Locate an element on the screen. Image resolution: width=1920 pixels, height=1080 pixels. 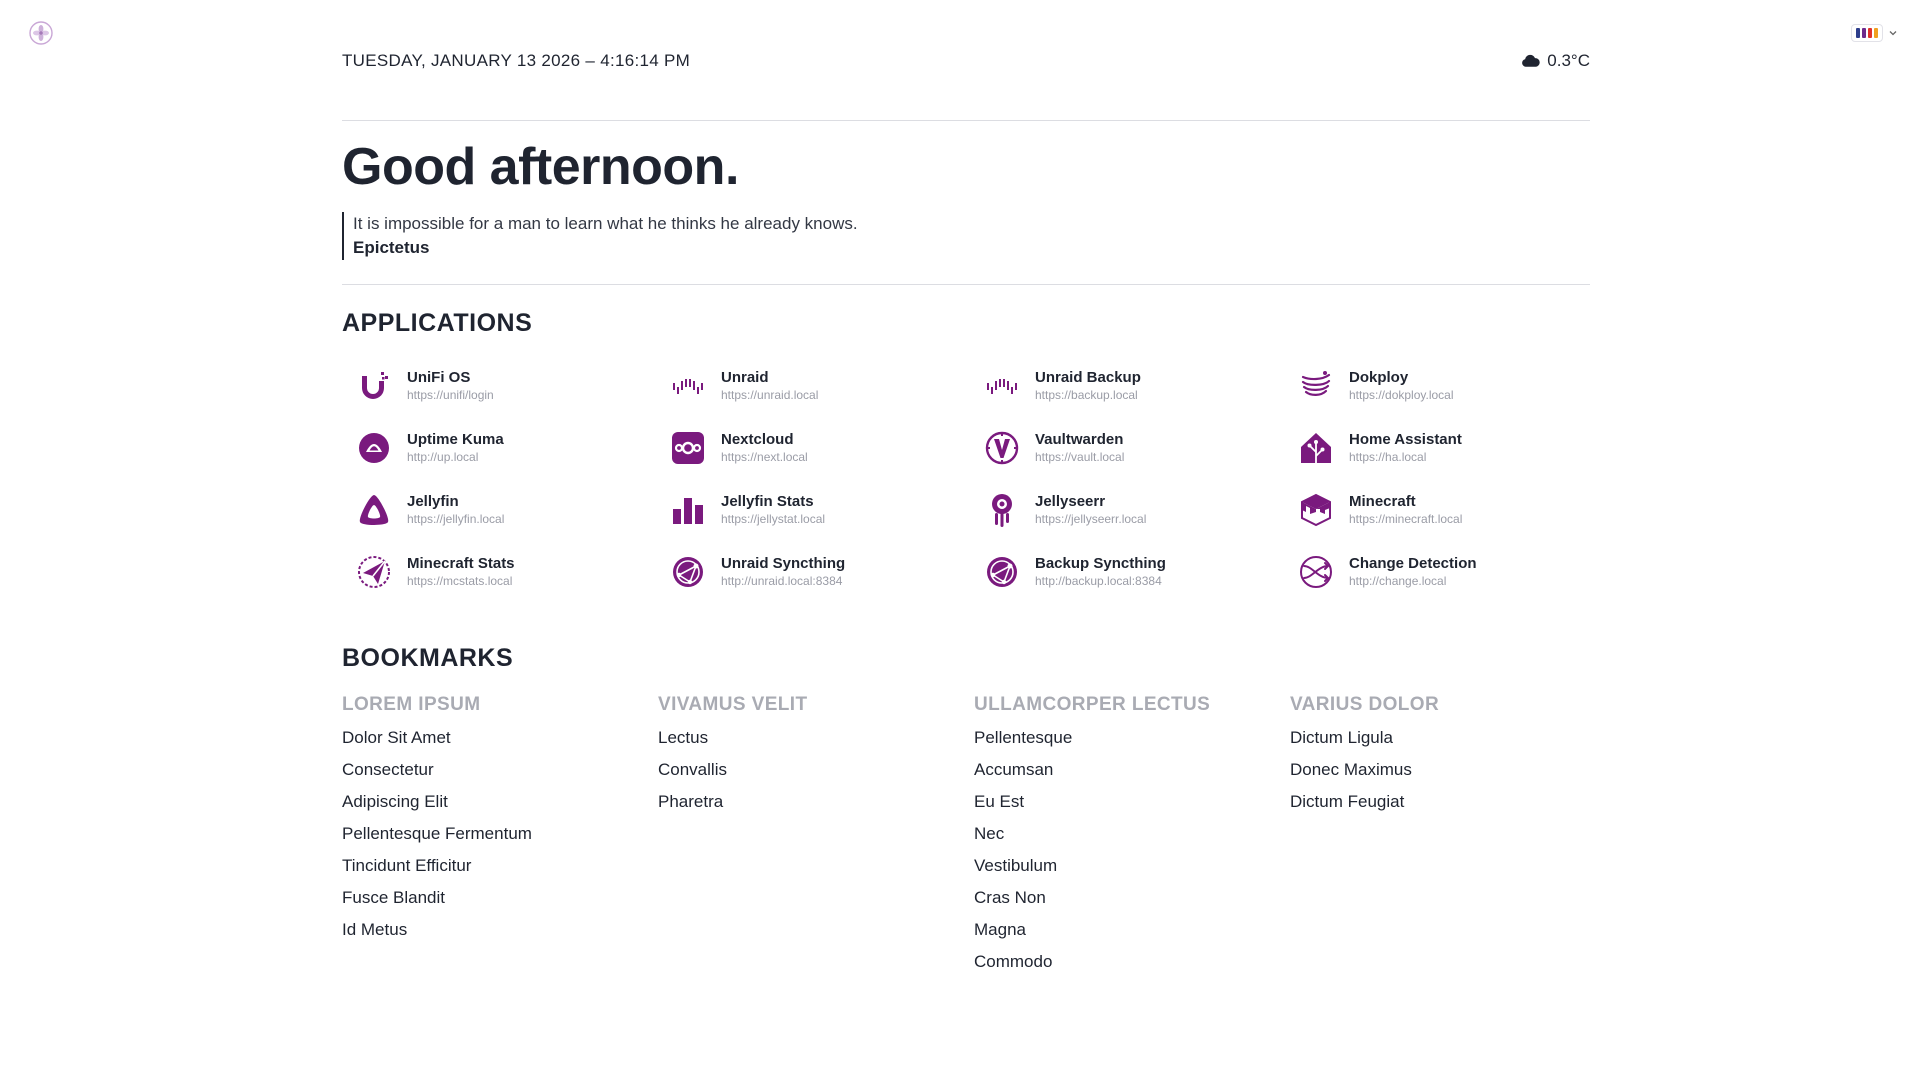
bookmark-link: Convallis is located at coordinates (692, 770).